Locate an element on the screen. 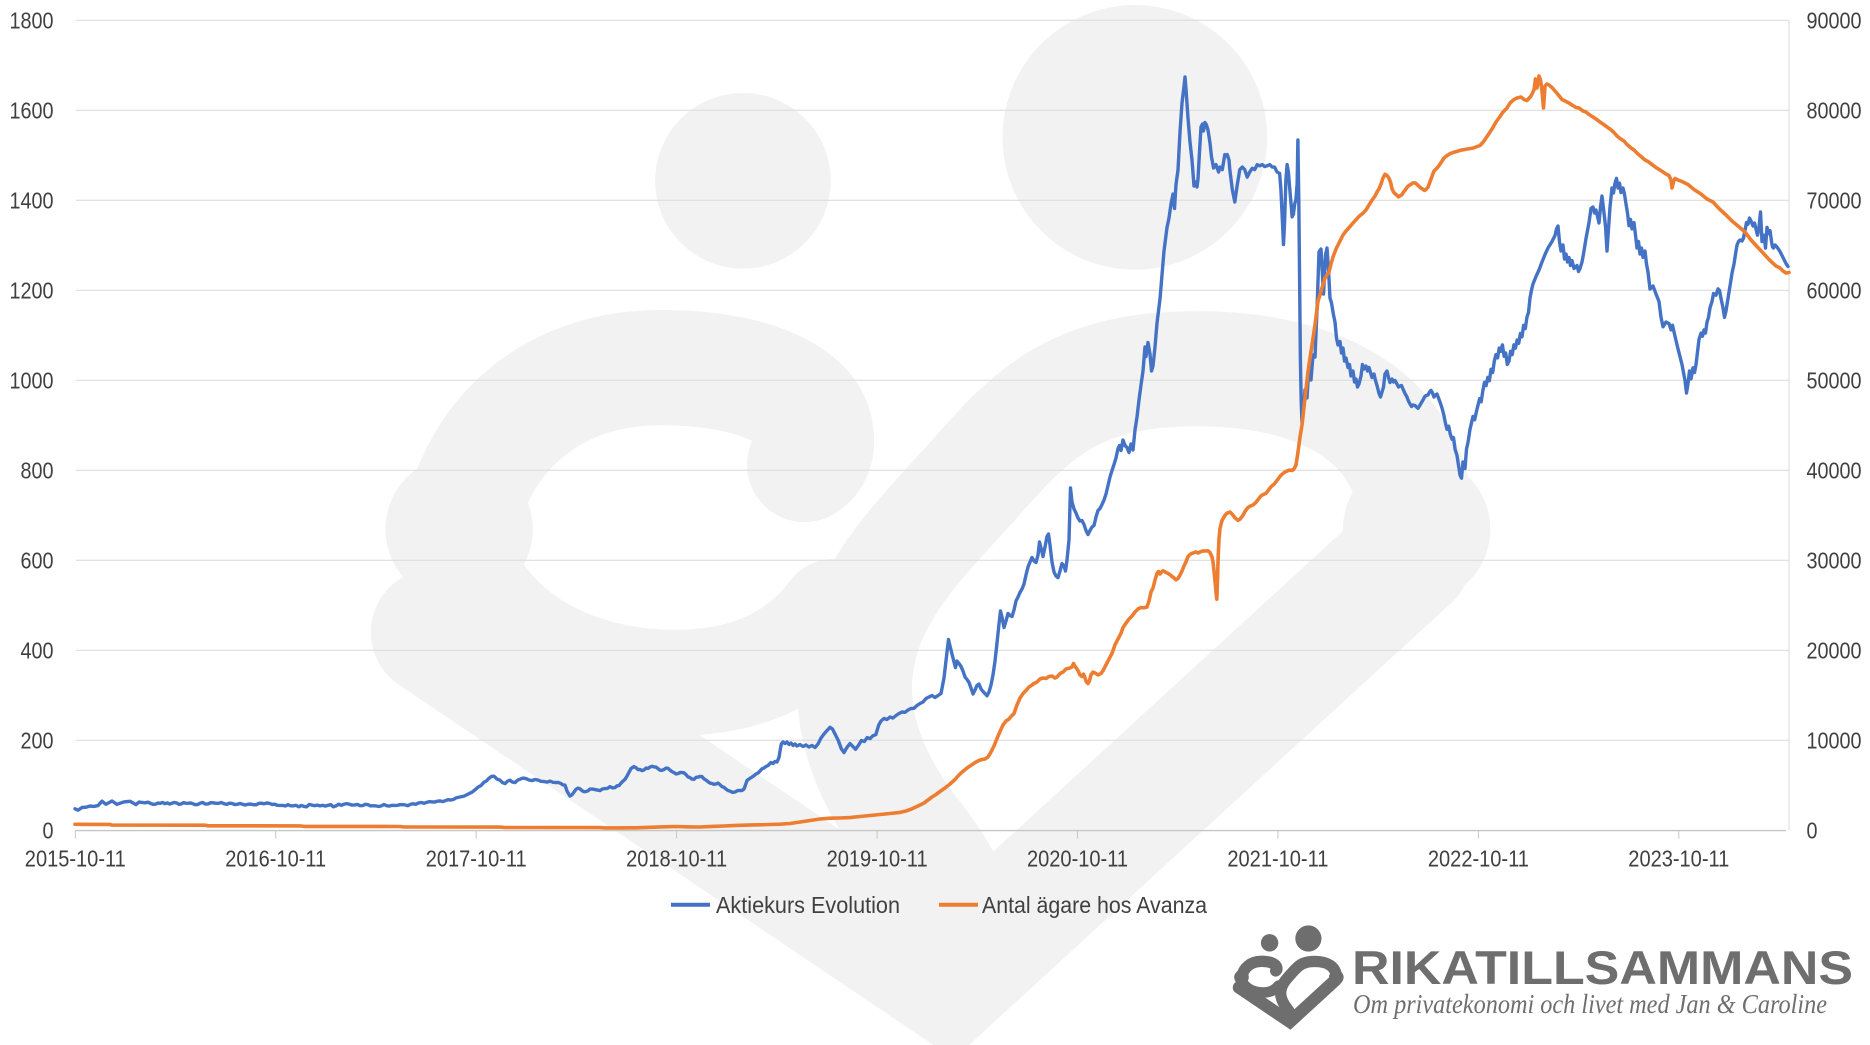 The width and height of the screenshot is (1870, 1045). svg-text: 2020-10-11 is located at coordinates (1077, 859).